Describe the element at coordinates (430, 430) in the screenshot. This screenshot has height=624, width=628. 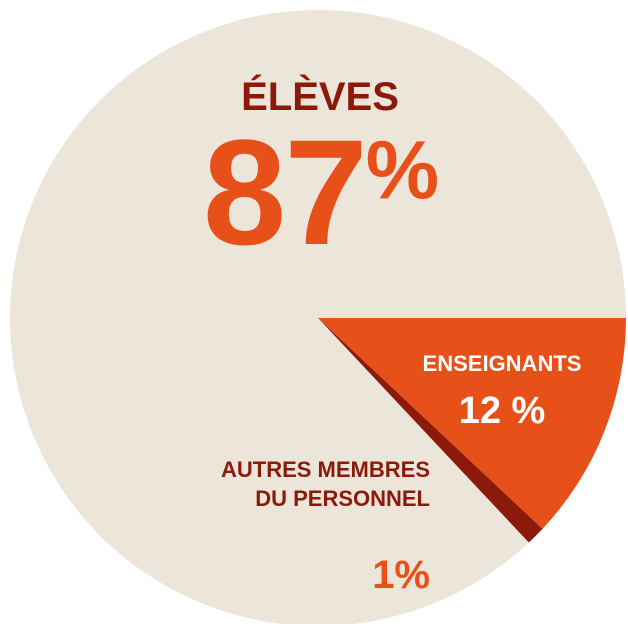
I see `pie-slice` at that location.